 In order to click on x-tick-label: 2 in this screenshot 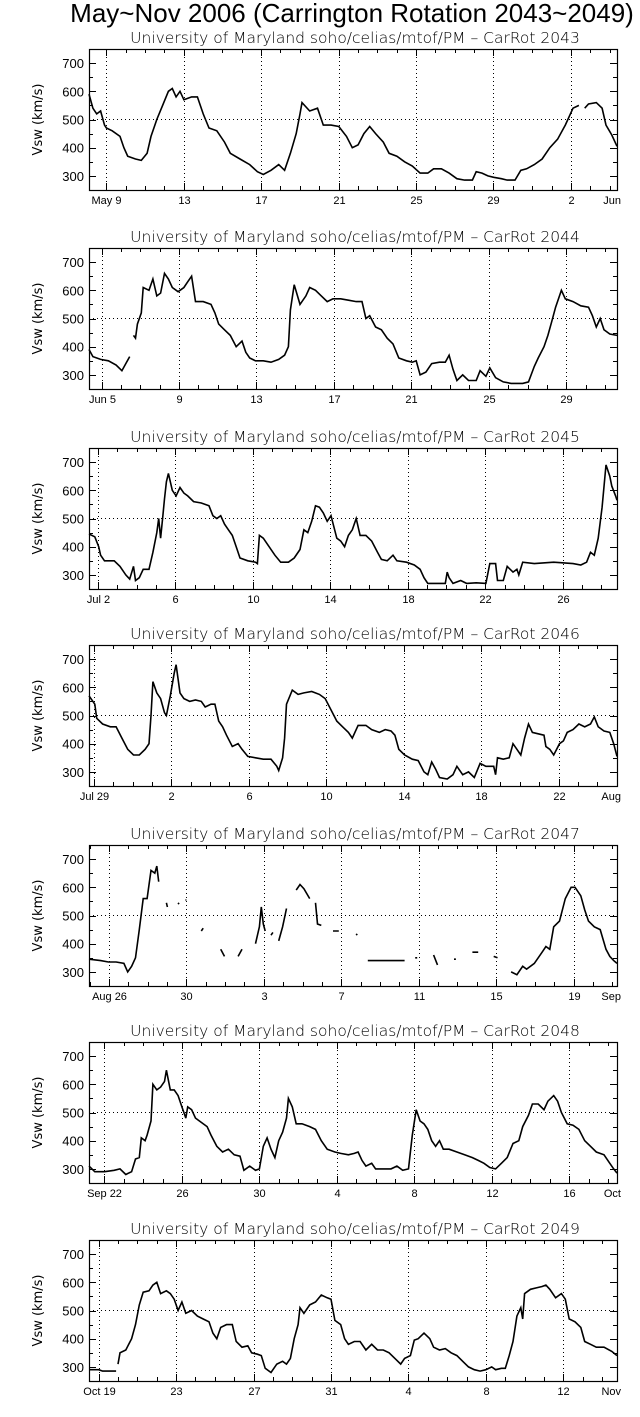, I will do `click(571, 201)`.